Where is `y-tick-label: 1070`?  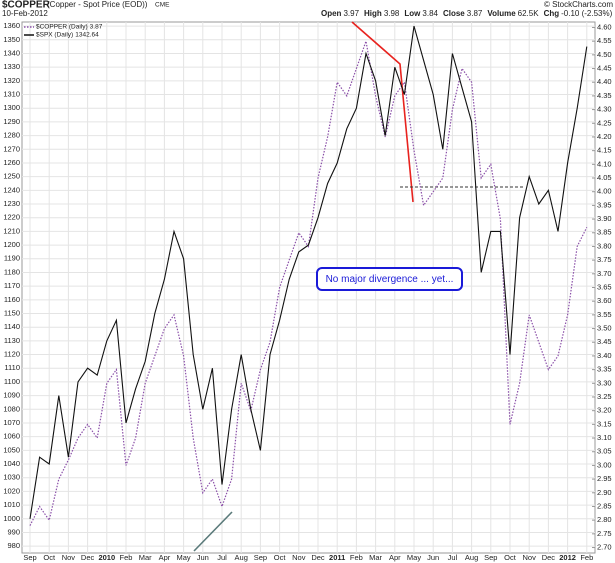
y-tick-label: 1070 is located at coordinates (11, 422).